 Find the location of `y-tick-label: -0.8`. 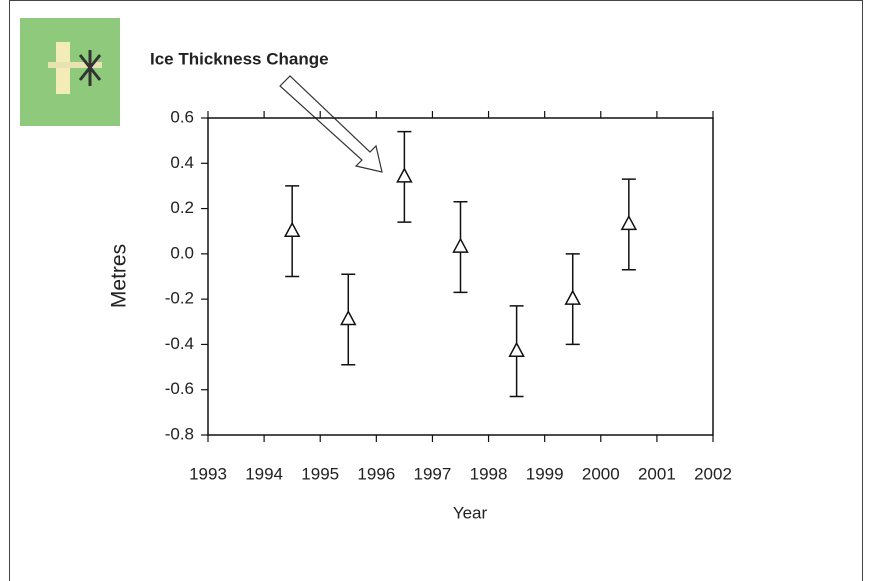

y-tick-label: -0.8 is located at coordinates (179, 433).